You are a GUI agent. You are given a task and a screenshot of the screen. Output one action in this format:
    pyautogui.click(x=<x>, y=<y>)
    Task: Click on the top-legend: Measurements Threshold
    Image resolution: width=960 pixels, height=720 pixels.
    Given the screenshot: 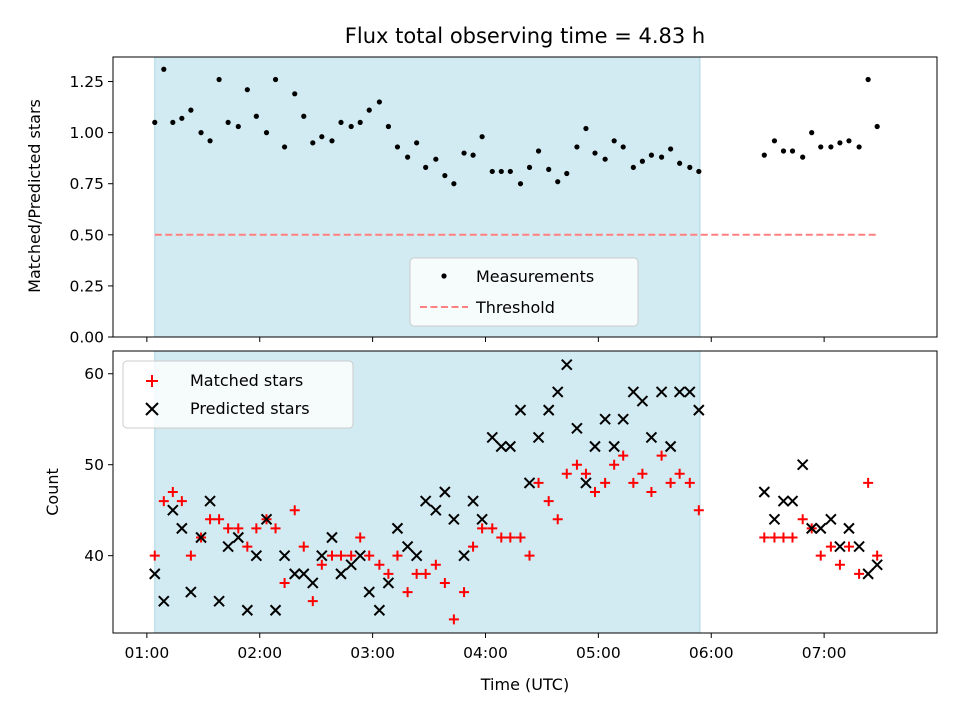 What is the action you would take?
    pyautogui.click(x=524, y=292)
    